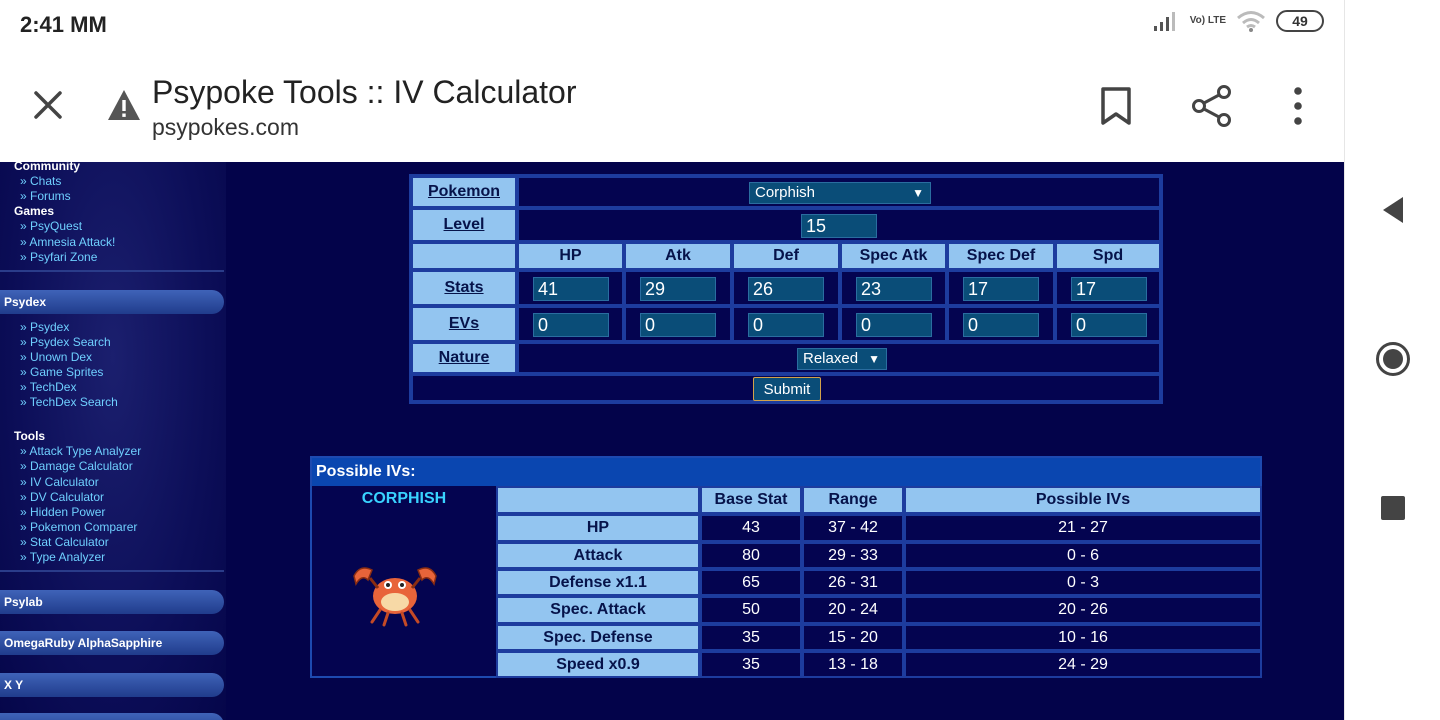  Describe the element at coordinates (853, 555) in the screenshot. I see `results-row-range: 29 - 33` at that location.